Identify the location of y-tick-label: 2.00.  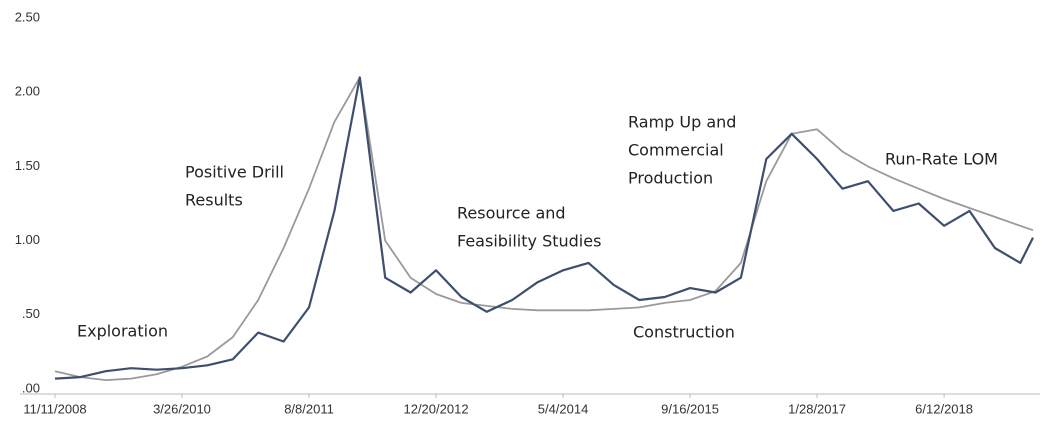
(27, 91).